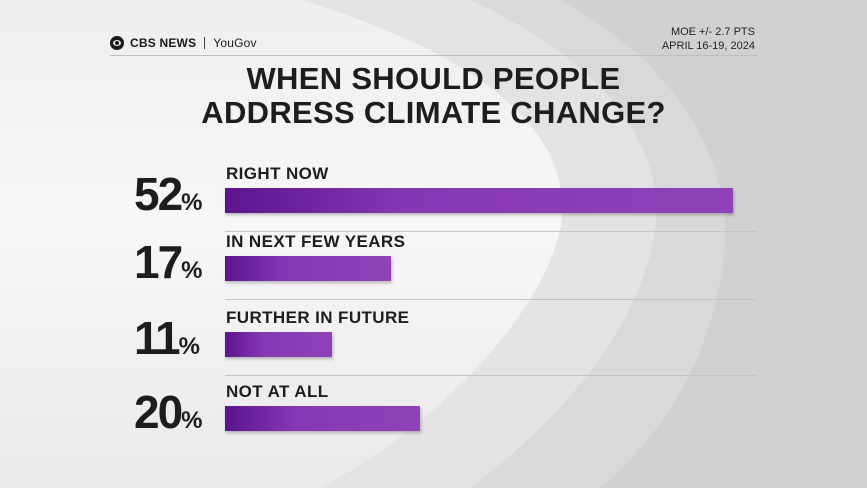 Image resolution: width=867 pixels, height=488 pixels. Describe the element at coordinates (708, 46) in the screenshot. I see `poll-dates: APRIL 16-19, 2024` at that location.